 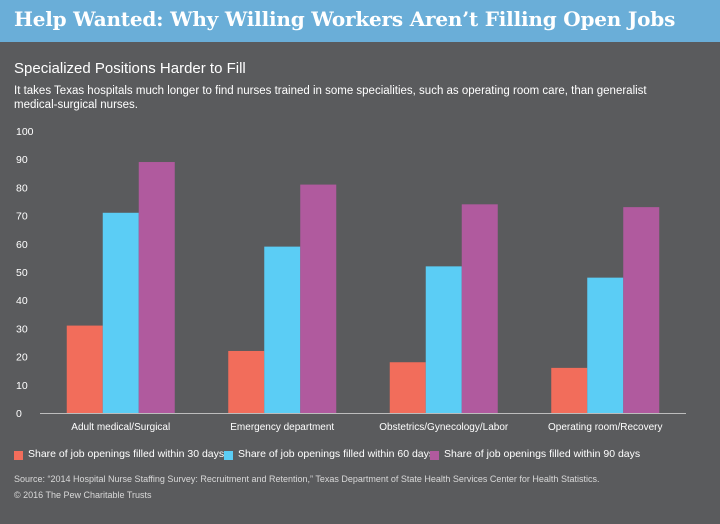 I want to click on x-category-label: Emergency department, so click(x=282, y=427).